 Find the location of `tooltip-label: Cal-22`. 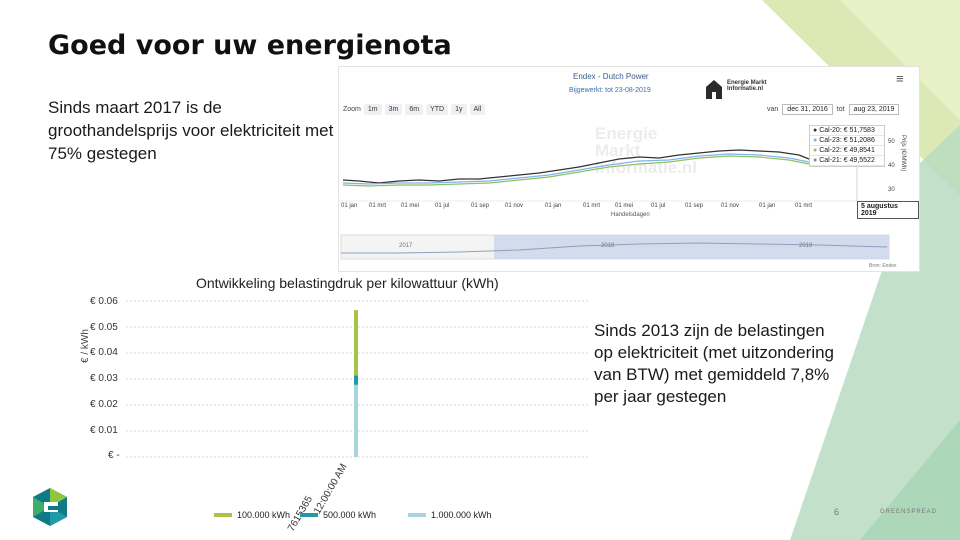

tooltip-label: Cal-22 is located at coordinates (829, 150).